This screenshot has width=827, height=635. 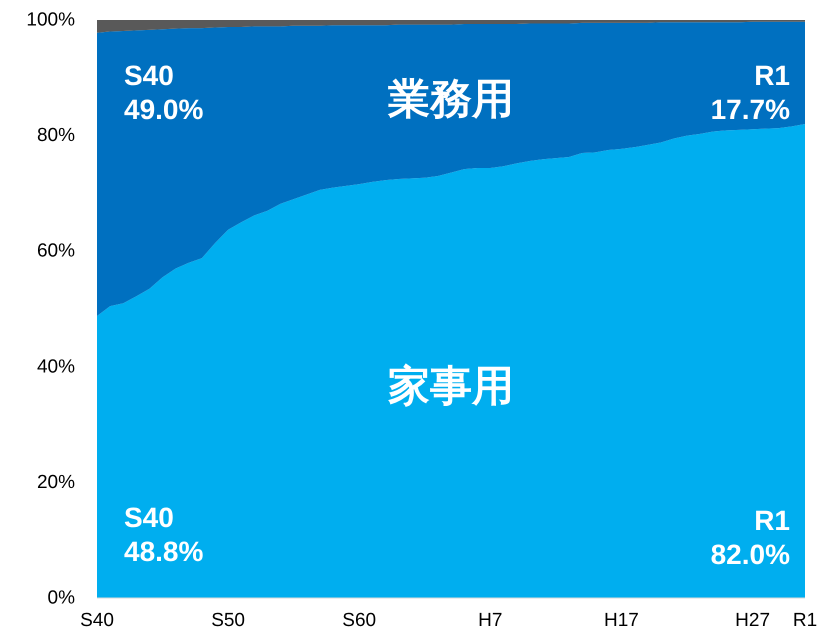 What do you see at coordinates (164, 534) in the screenshot?
I see `annotation: S40 48.8%` at bounding box center [164, 534].